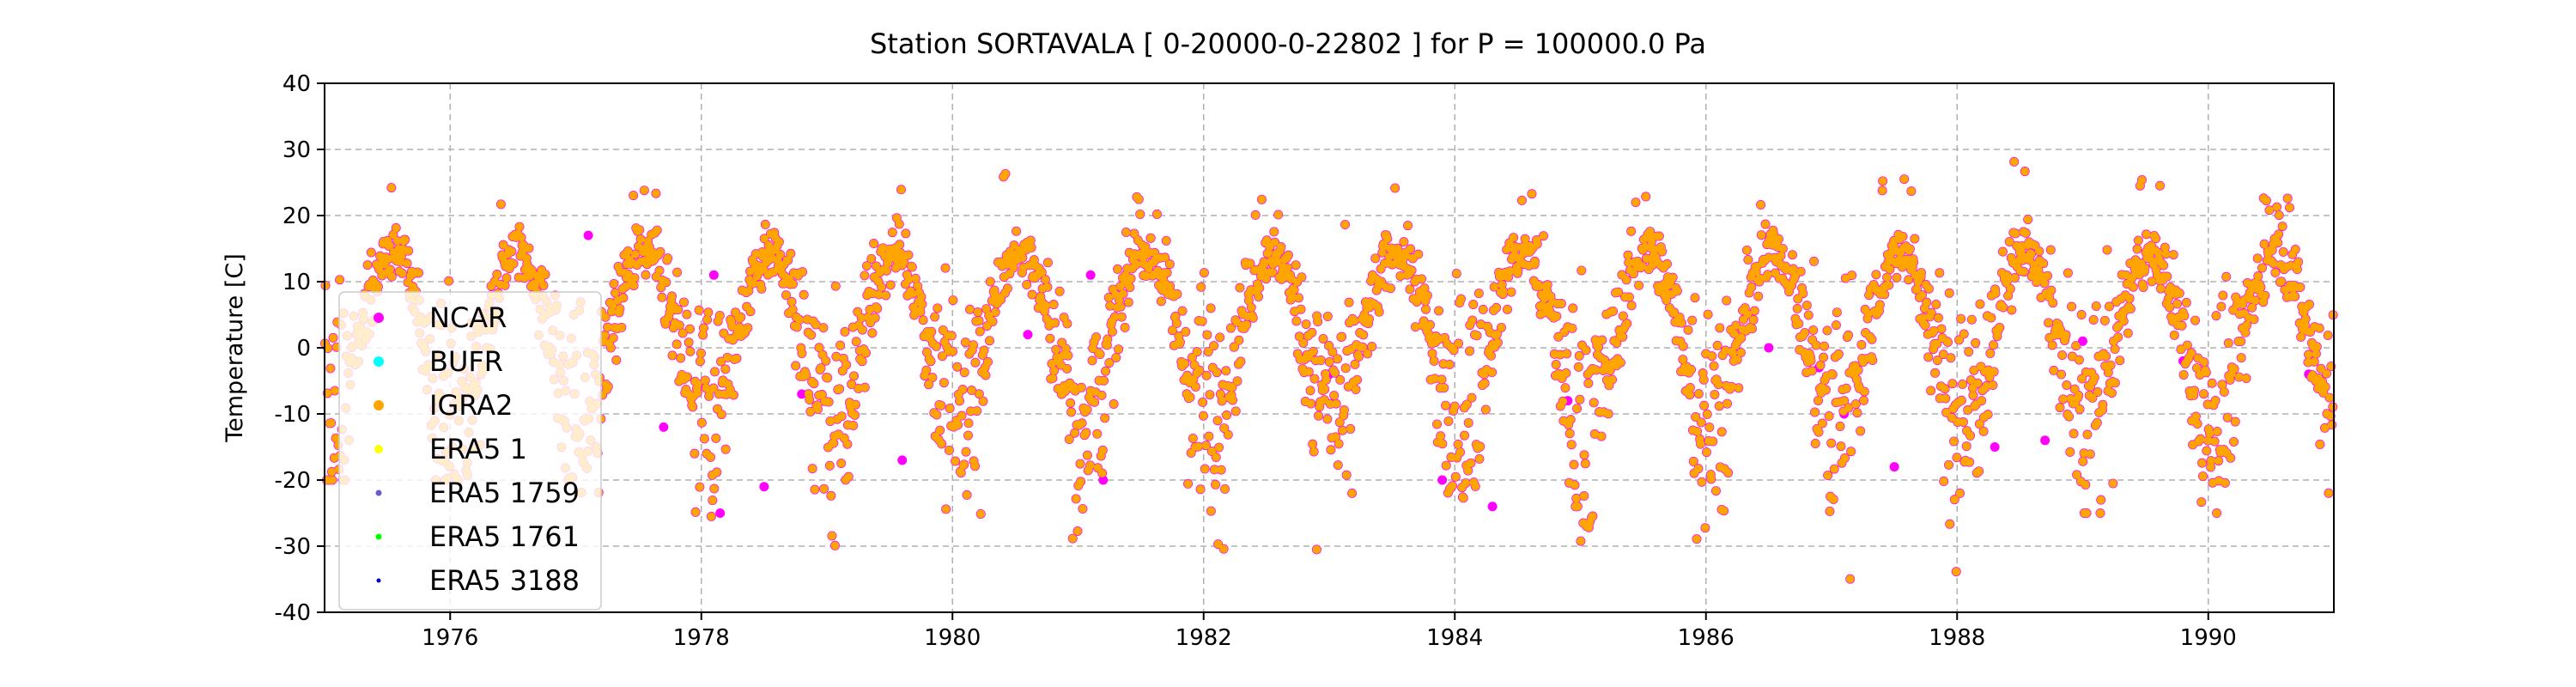 This screenshot has width=2576, height=687. What do you see at coordinates (1103, 480) in the screenshot?
I see `ncar-outlier-point` at bounding box center [1103, 480].